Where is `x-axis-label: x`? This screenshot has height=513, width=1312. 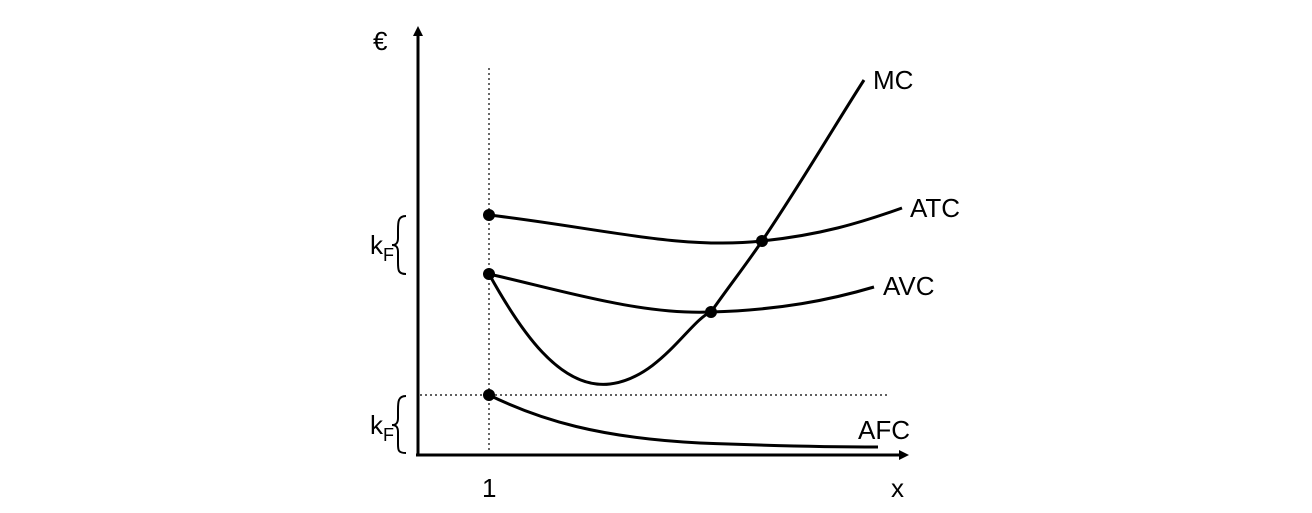 x-axis-label: x is located at coordinates (897, 488).